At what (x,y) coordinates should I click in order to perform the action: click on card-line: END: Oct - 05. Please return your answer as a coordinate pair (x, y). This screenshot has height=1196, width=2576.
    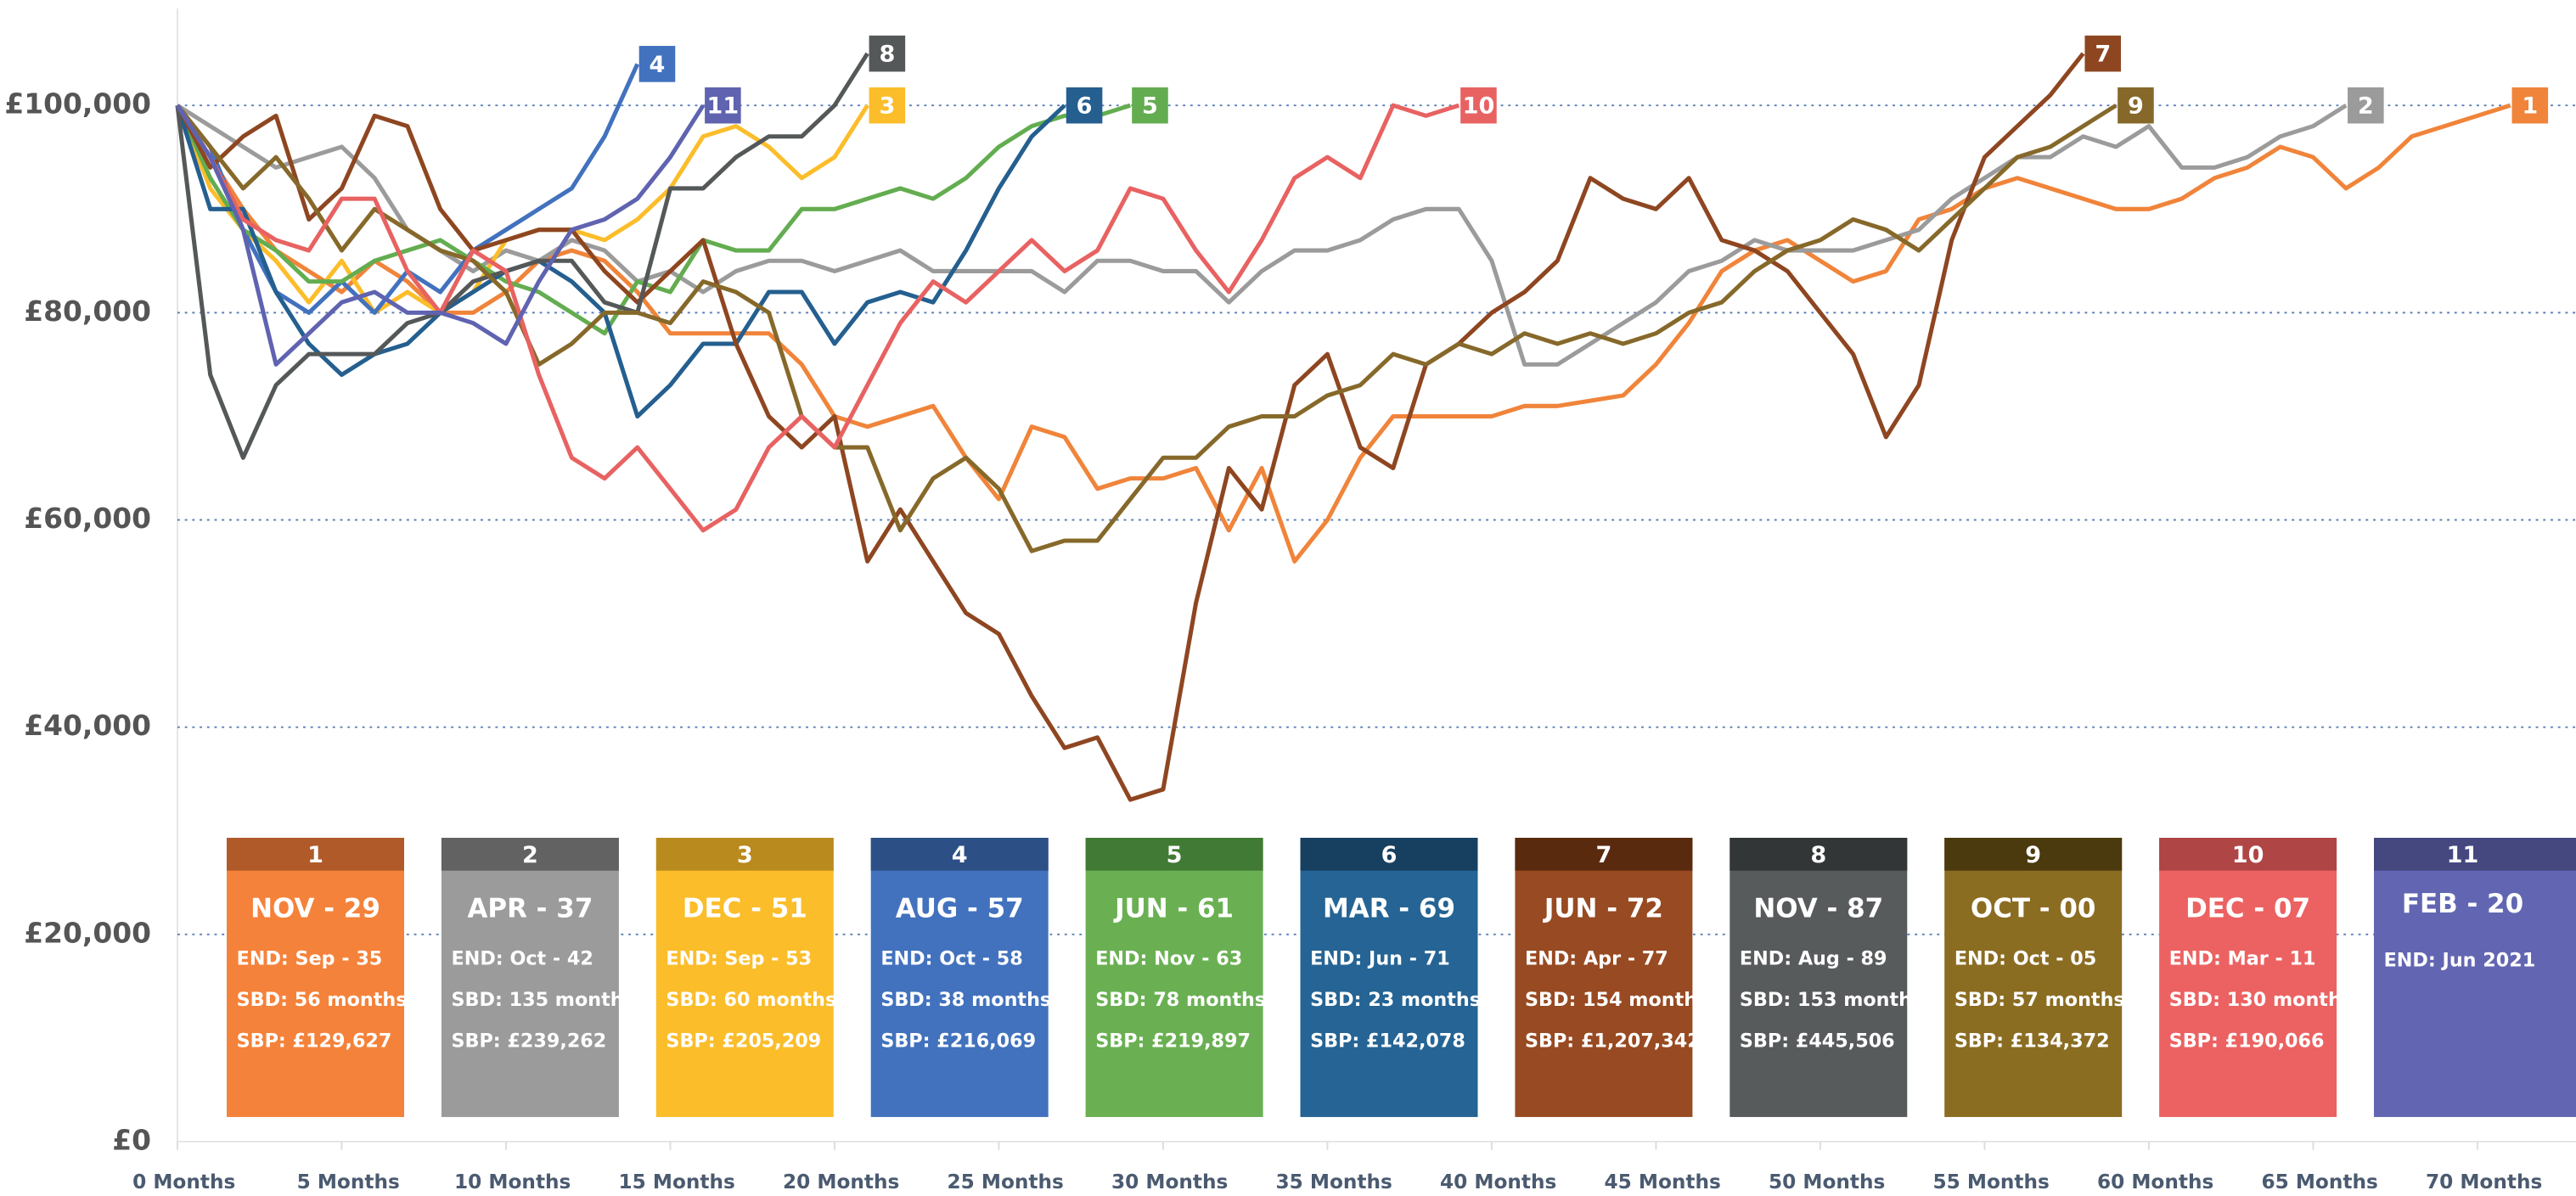
    Looking at the image, I should click on (2025, 959).